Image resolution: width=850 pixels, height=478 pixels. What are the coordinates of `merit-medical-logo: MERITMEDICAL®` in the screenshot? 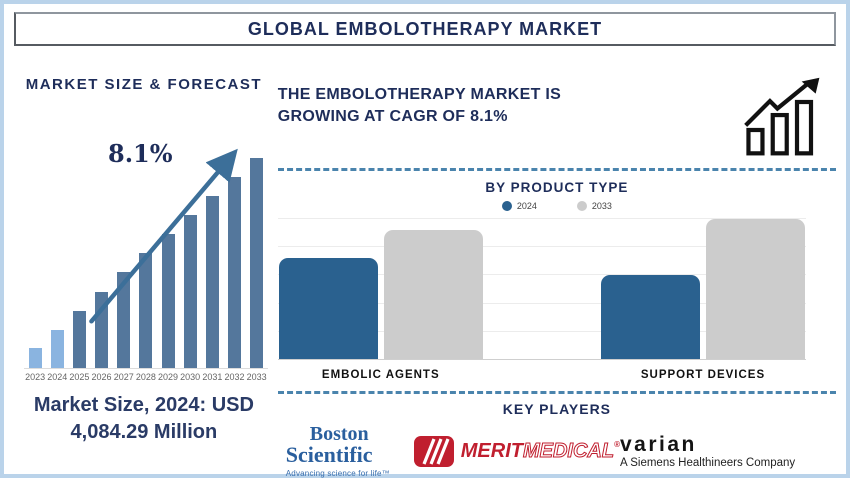 It's located at (516, 451).